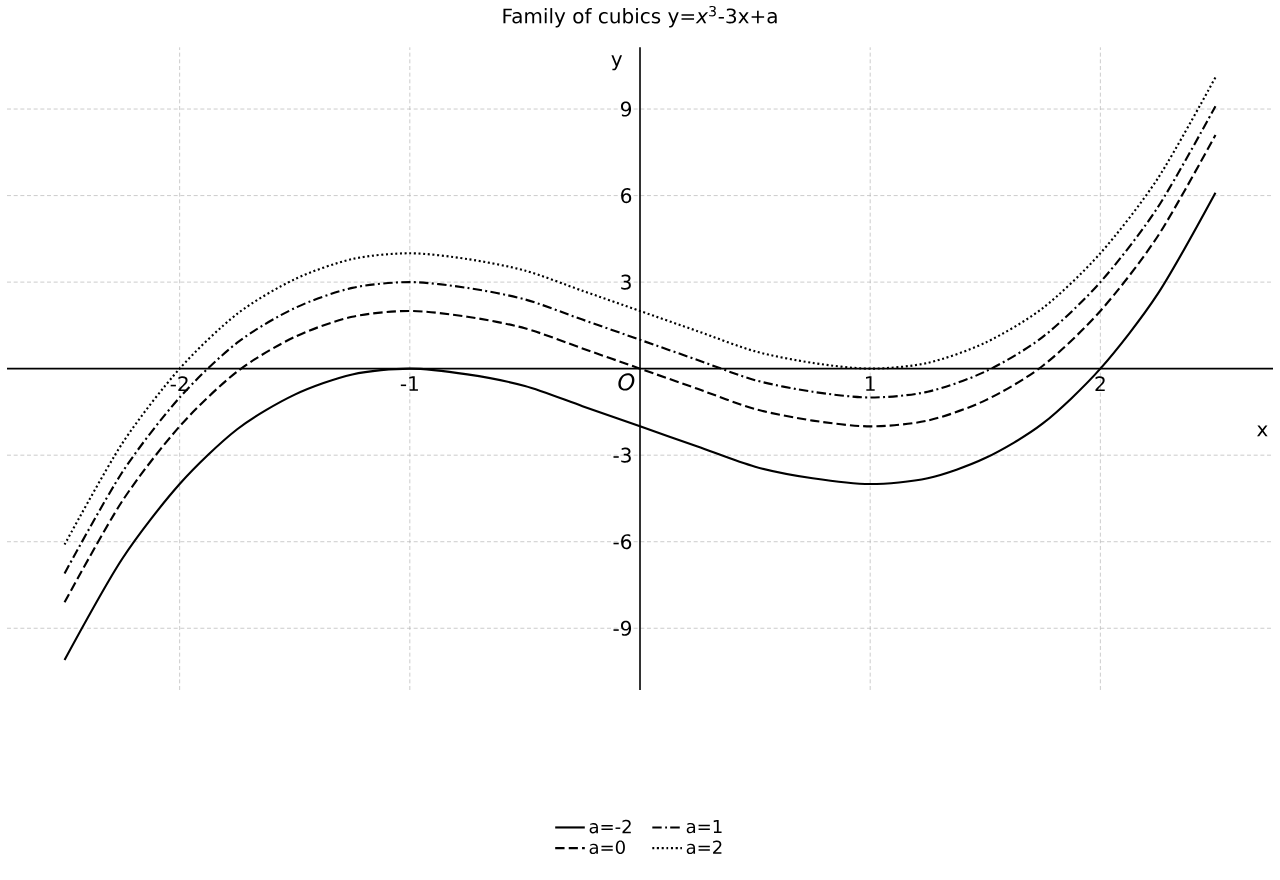 Image resolution: width=1280 pixels, height=880 pixels. What do you see at coordinates (626, 382) in the screenshot?
I see `annotation: O` at bounding box center [626, 382].